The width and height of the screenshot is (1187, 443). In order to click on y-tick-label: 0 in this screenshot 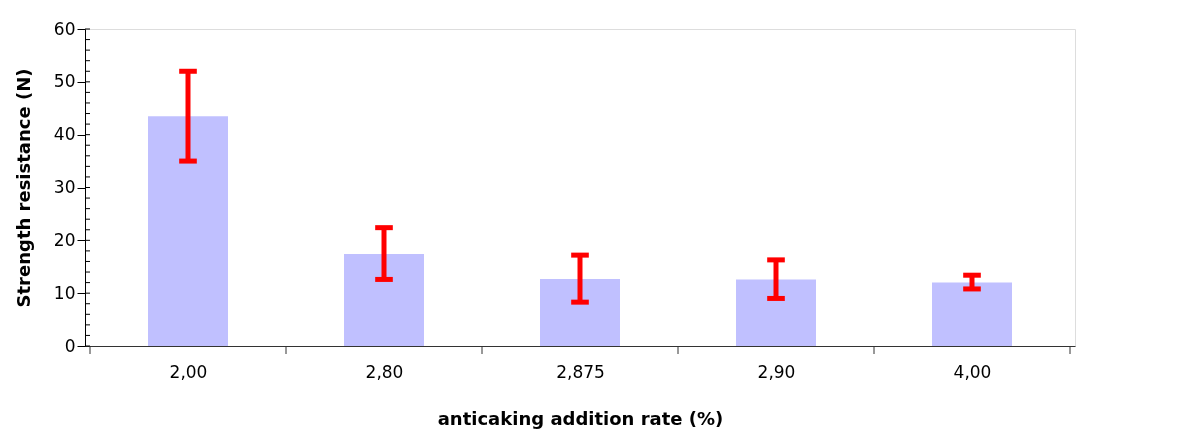, I will do `click(70, 345)`.